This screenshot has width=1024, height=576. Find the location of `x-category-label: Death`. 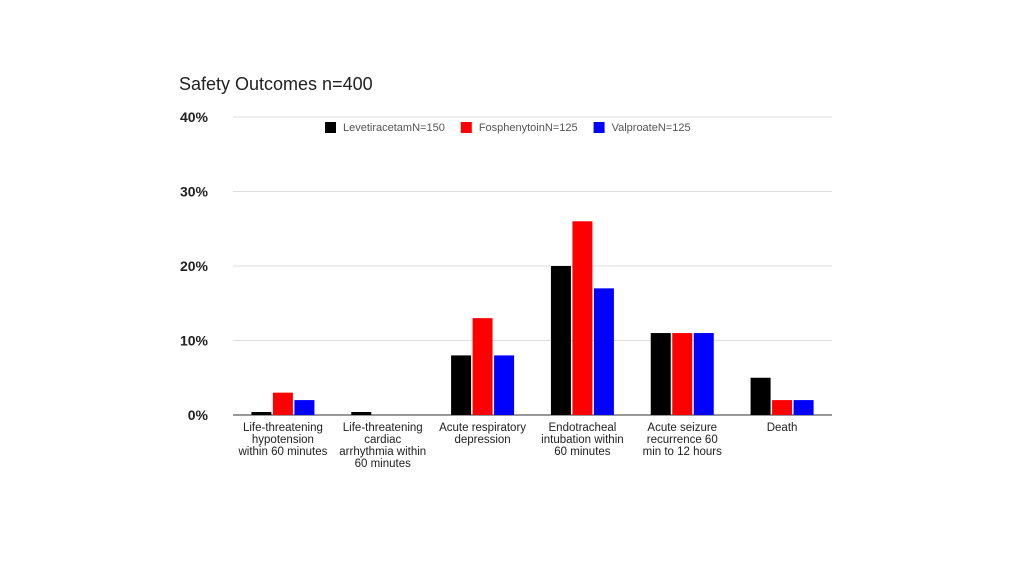

x-category-label: Death is located at coordinates (782, 428).